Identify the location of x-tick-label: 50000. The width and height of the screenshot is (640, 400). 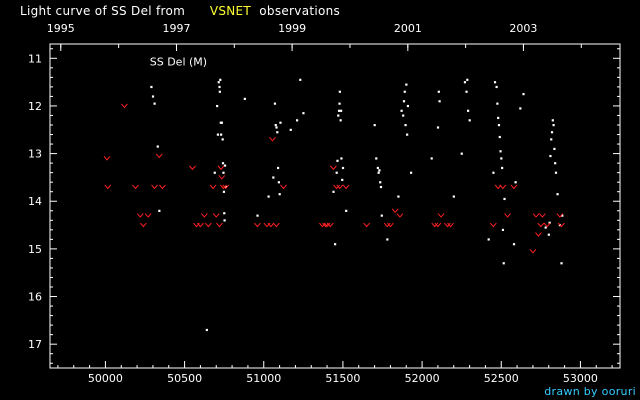
(105, 378).